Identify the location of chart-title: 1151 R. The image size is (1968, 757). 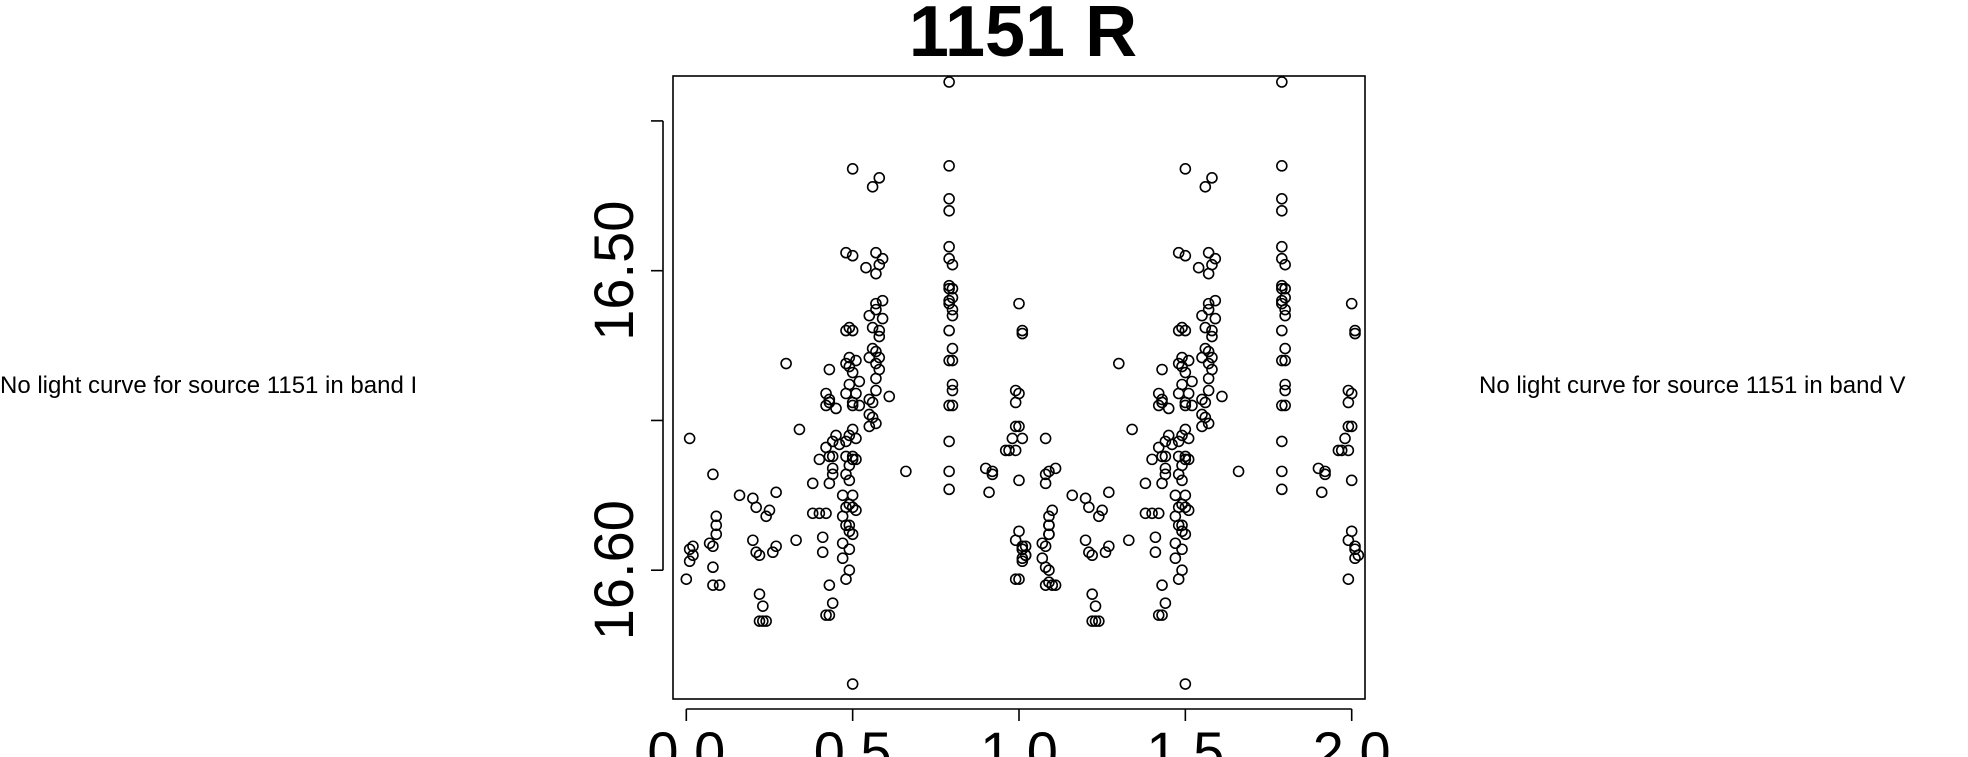
(1023, 36).